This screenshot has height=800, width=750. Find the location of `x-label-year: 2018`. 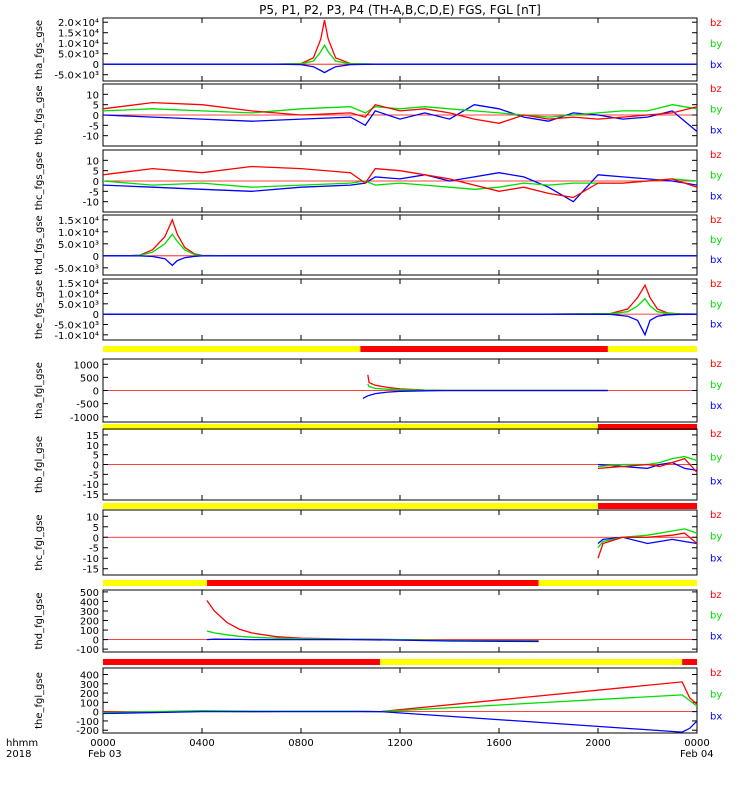

x-label-year: 2018 is located at coordinates (18, 754).